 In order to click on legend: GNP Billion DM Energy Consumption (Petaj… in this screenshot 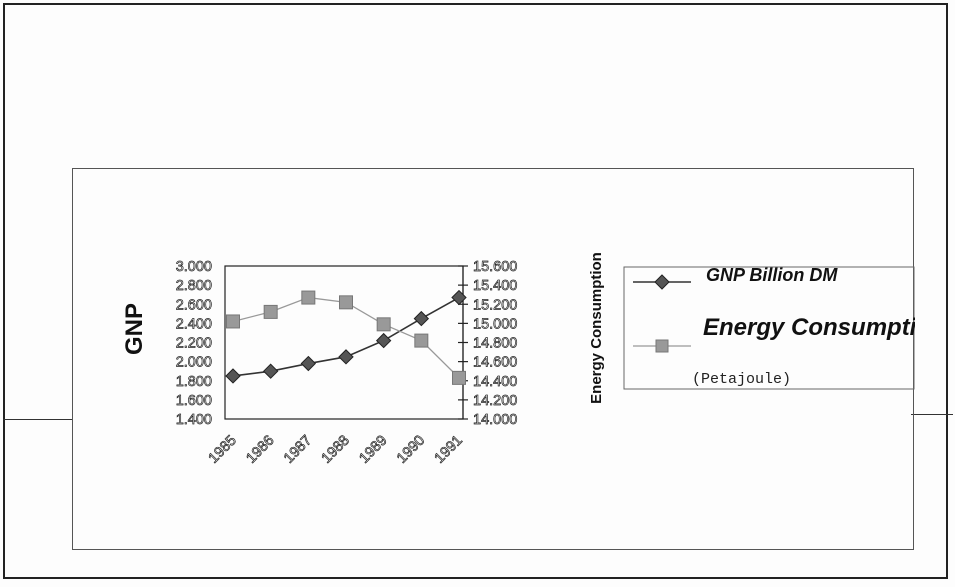, I will do `click(769, 327)`.